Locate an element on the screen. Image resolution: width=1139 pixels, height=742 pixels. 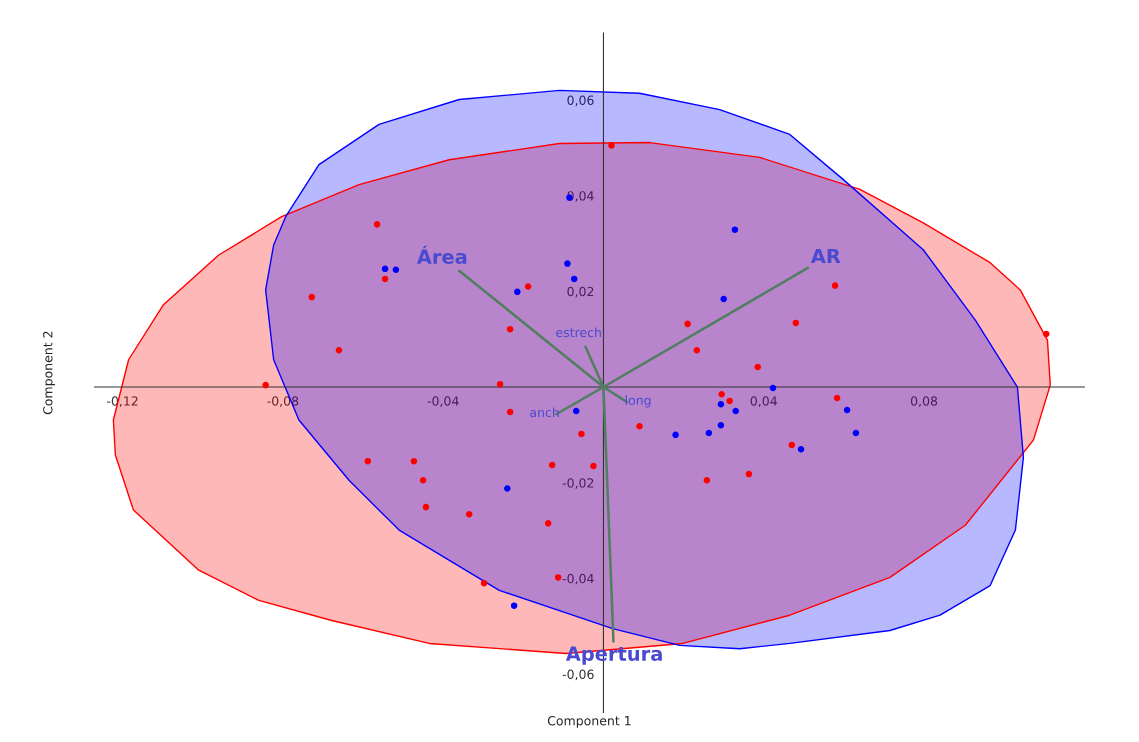
x-axis-title: Component 1 is located at coordinates (589, 721).